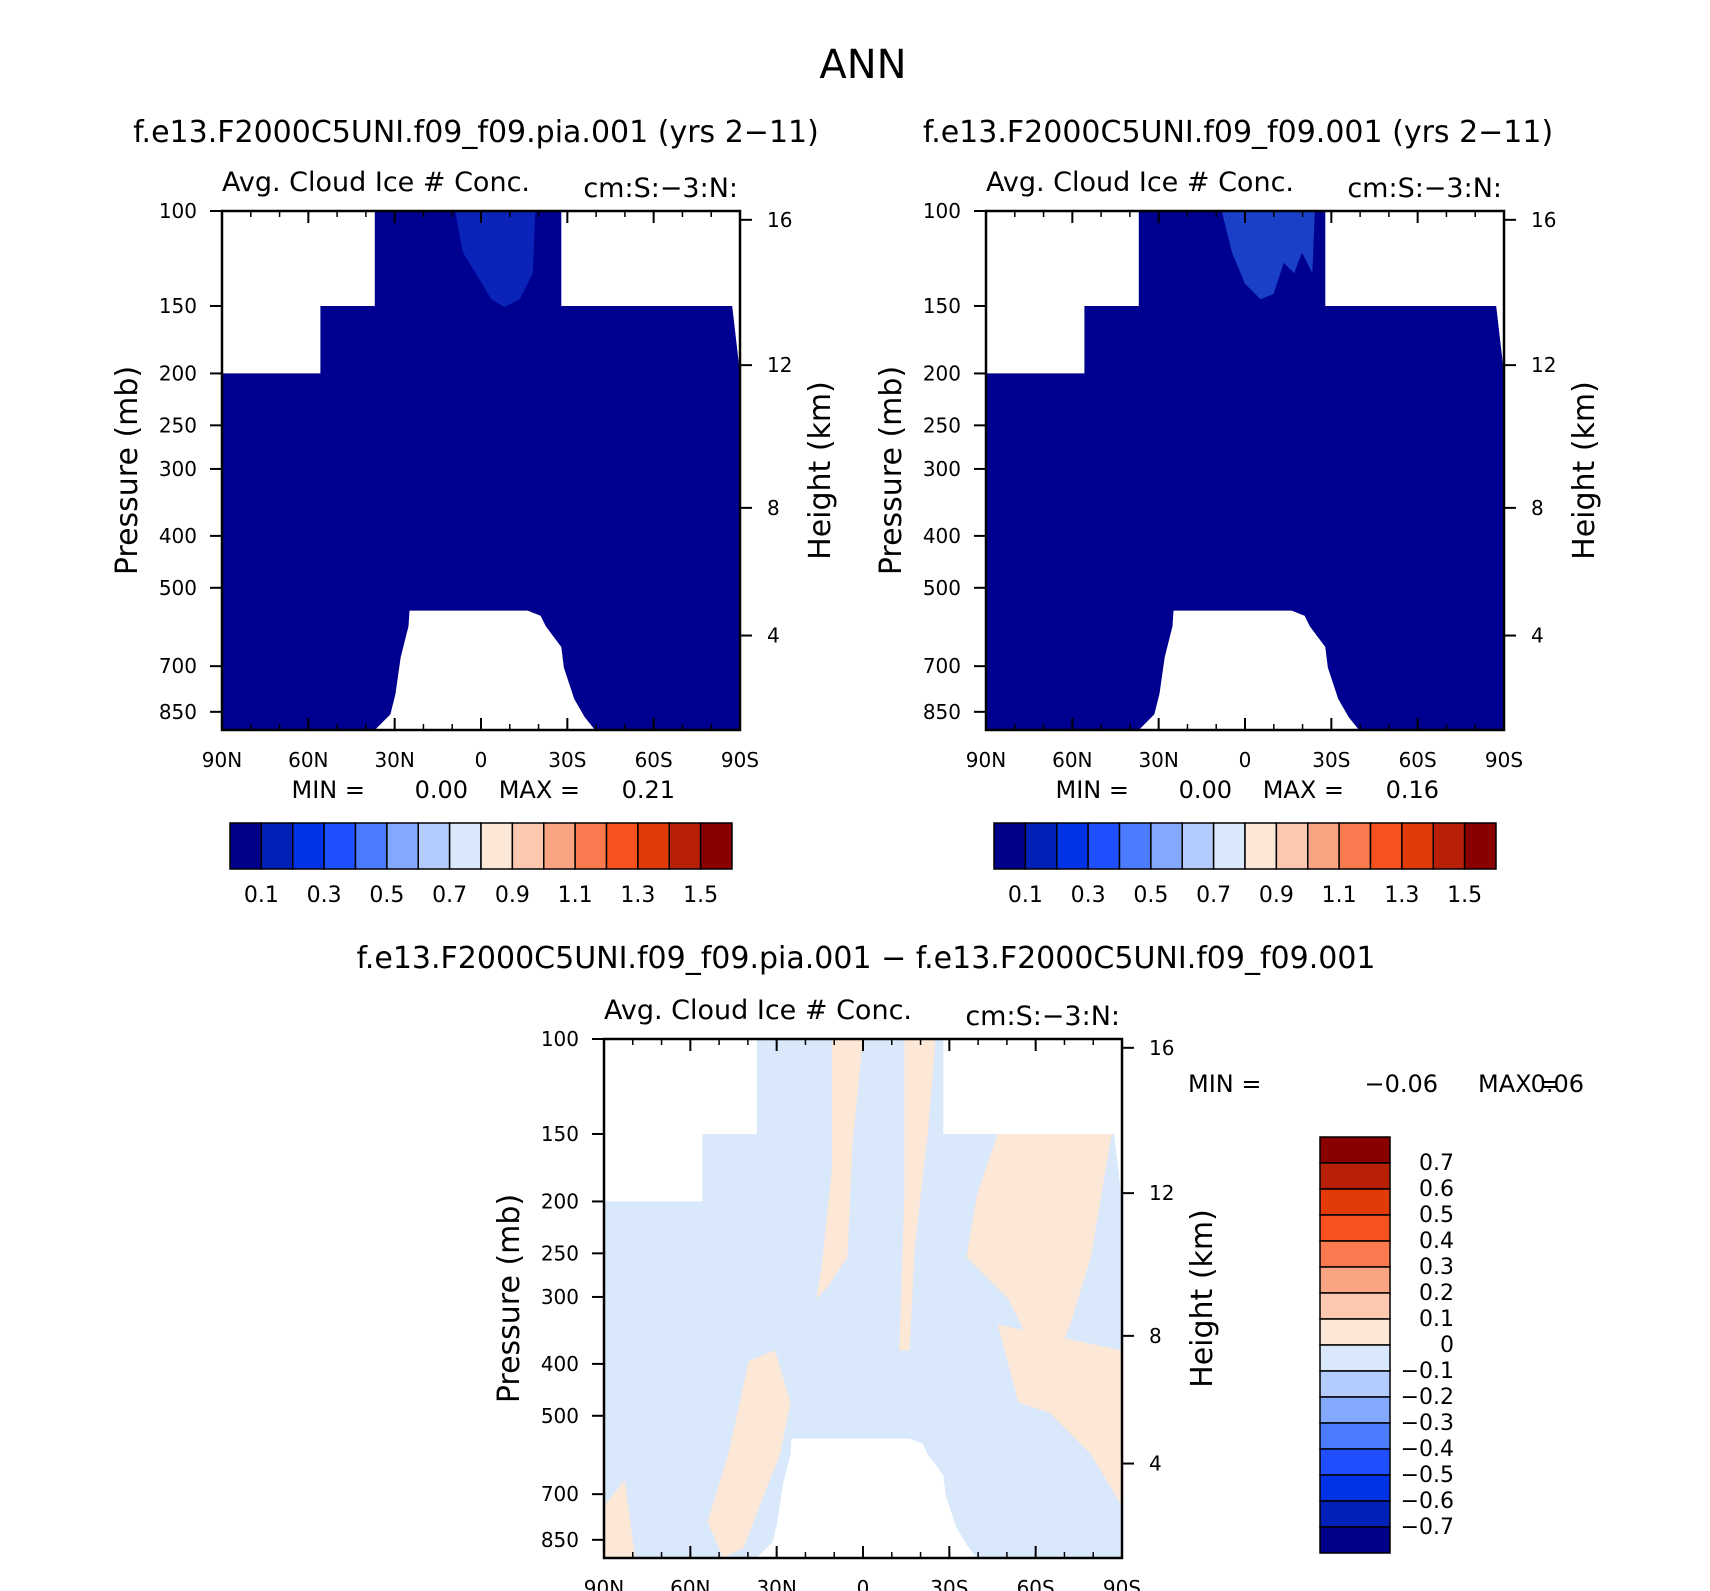 This screenshot has height=1591, width=1710. Describe the element at coordinates (560, 1201) in the screenshot. I see `y-tick-label-3-2: 200` at that location.